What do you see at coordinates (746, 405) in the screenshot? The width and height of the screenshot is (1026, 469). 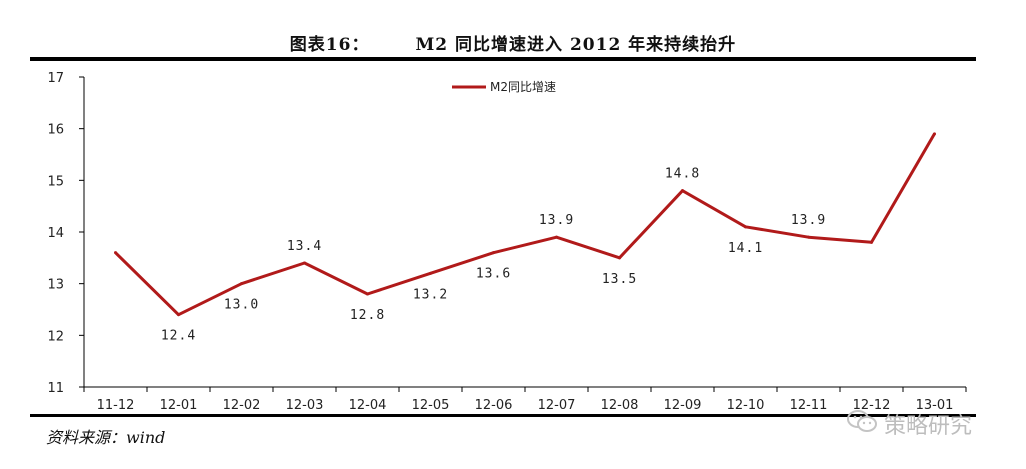 I see `x-tick-label: 12-10` at bounding box center [746, 405].